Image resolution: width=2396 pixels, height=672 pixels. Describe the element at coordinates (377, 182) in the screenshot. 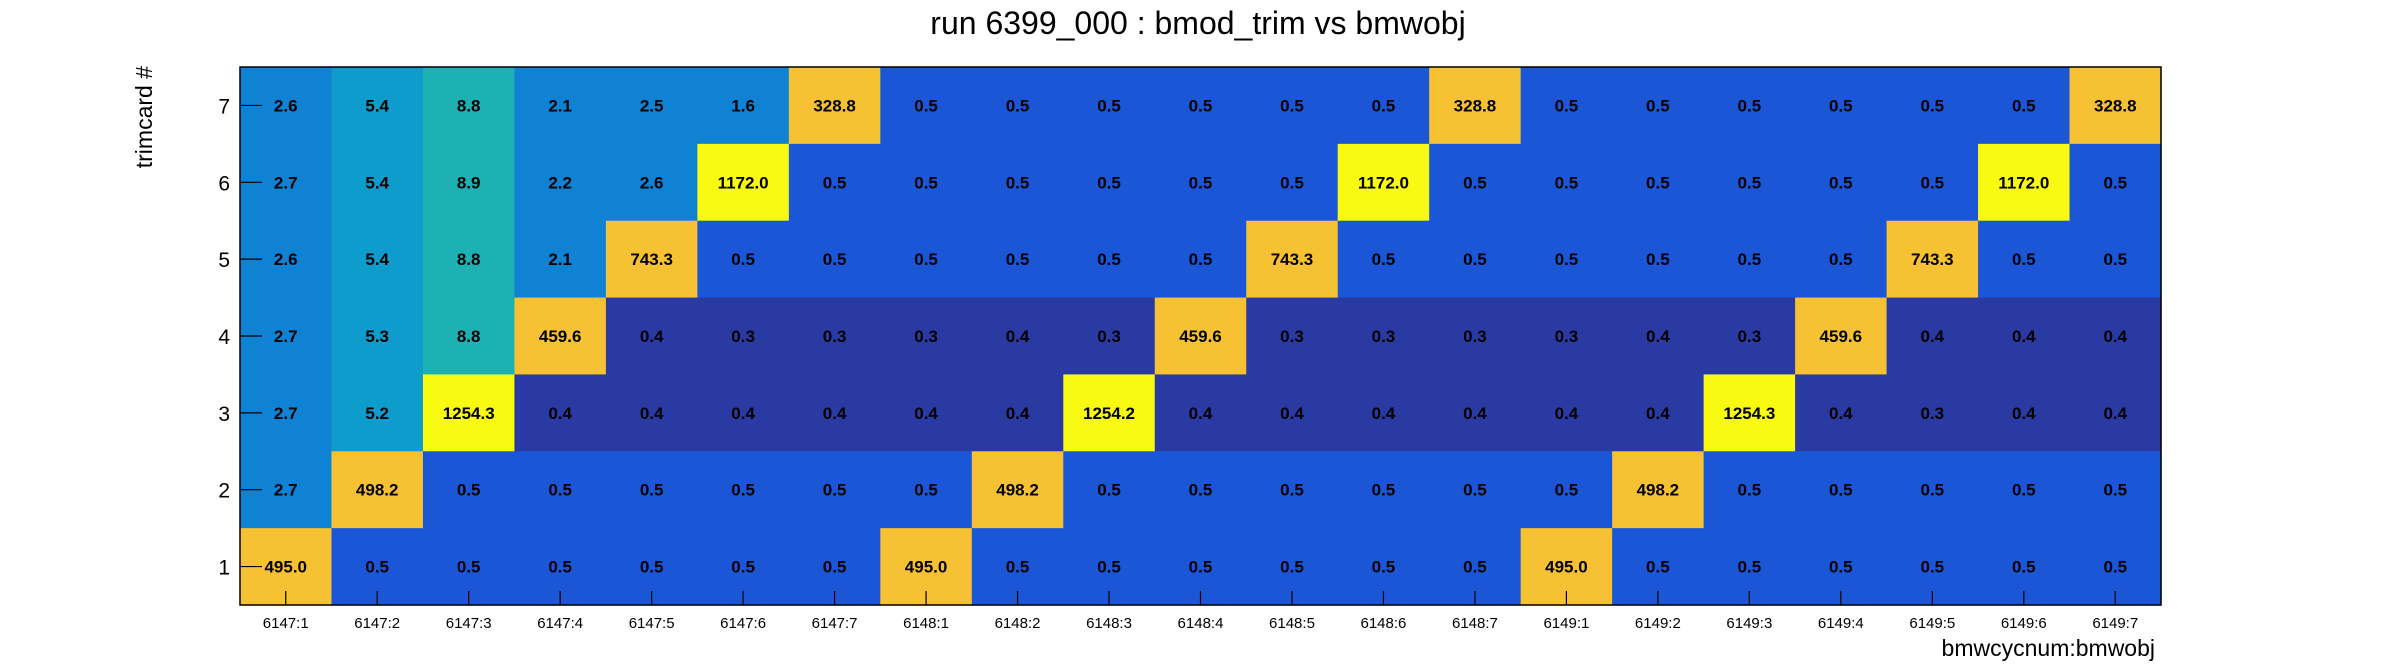

I see `cell-value-label: 5.4` at that location.